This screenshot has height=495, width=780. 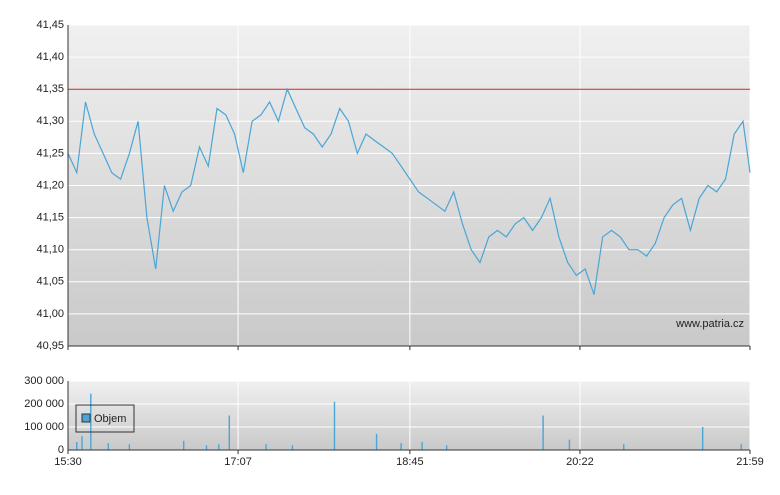 What do you see at coordinates (50, 346) in the screenshot?
I see `y-tick-label: 40,95` at bounding box center [50, 346].